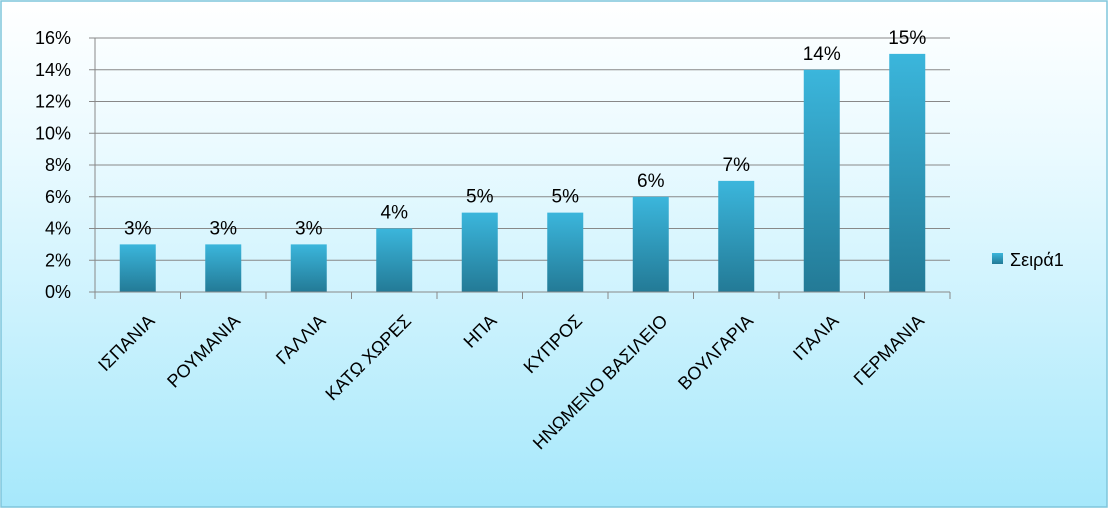 This screenshot has width=1108, height=513. I want to click on y-tick-label: 16%, so click(53, 38).